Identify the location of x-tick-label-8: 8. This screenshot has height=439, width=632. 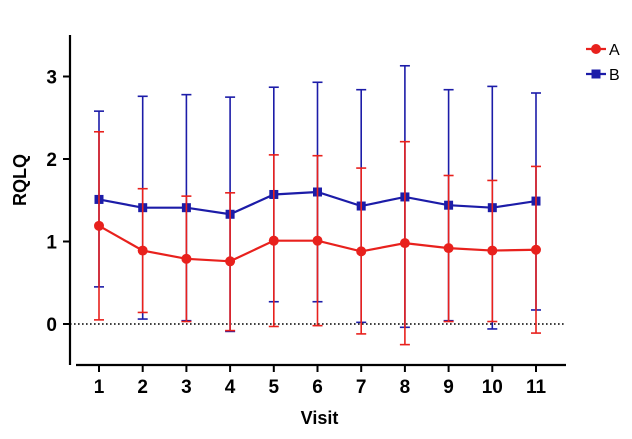
(405, 387).